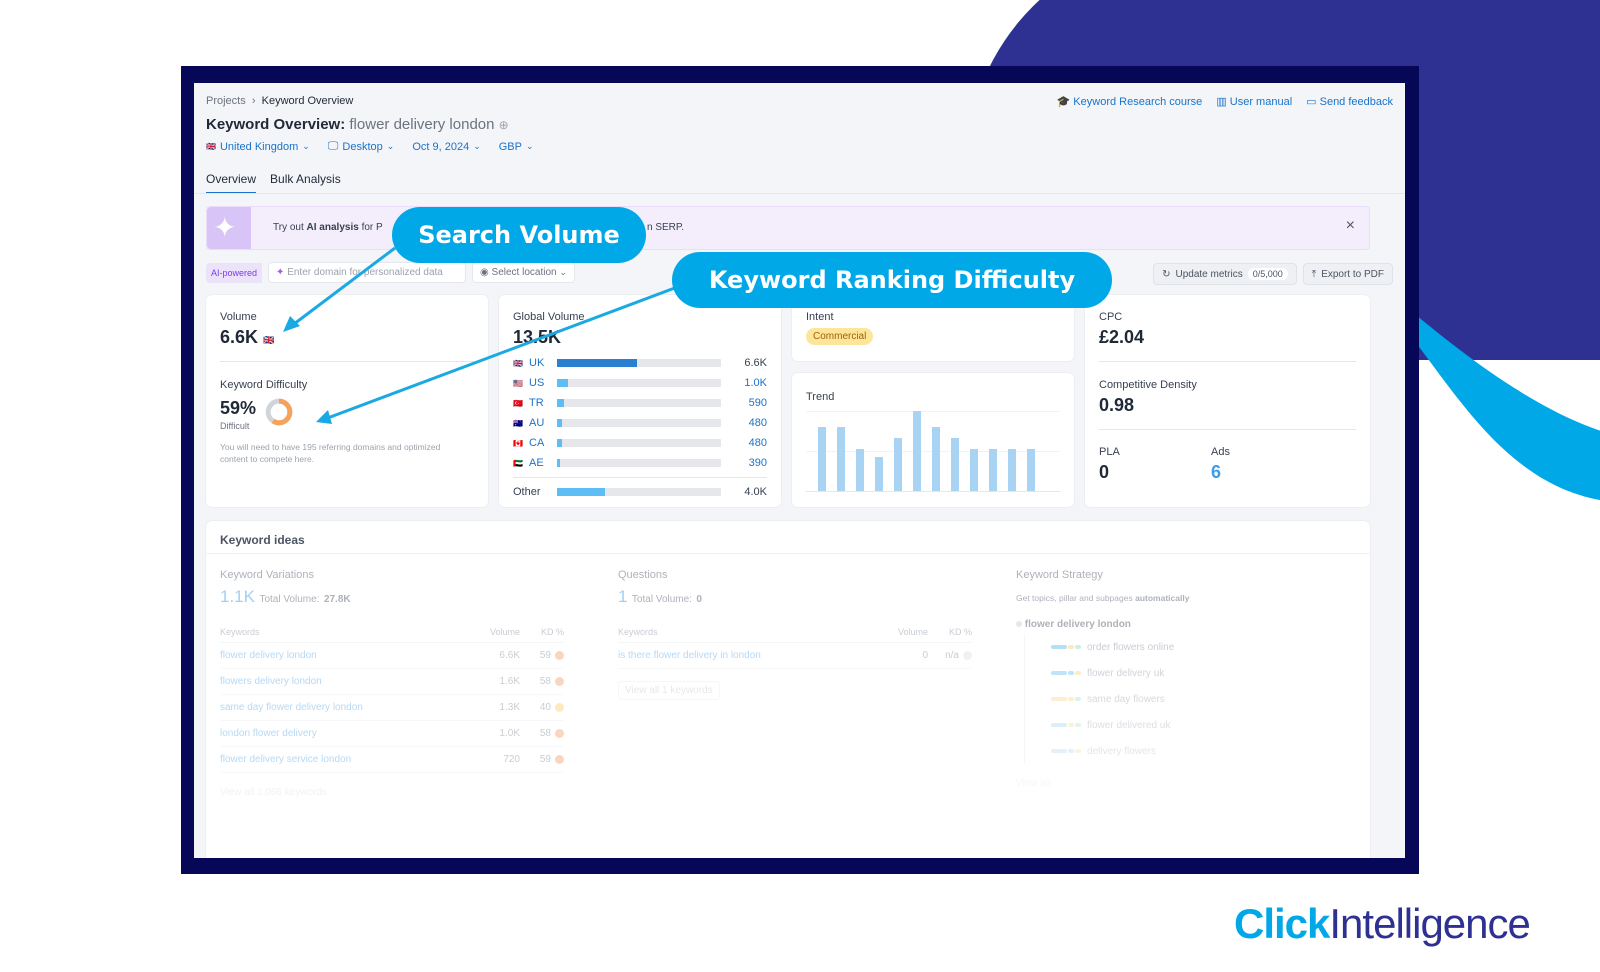 The image size is (1600, 972). What do you see at coordinates (1190, 673) in the screenshot?
I see `strategy-item: flower delivery uk` at bounding box center [1190, 673].